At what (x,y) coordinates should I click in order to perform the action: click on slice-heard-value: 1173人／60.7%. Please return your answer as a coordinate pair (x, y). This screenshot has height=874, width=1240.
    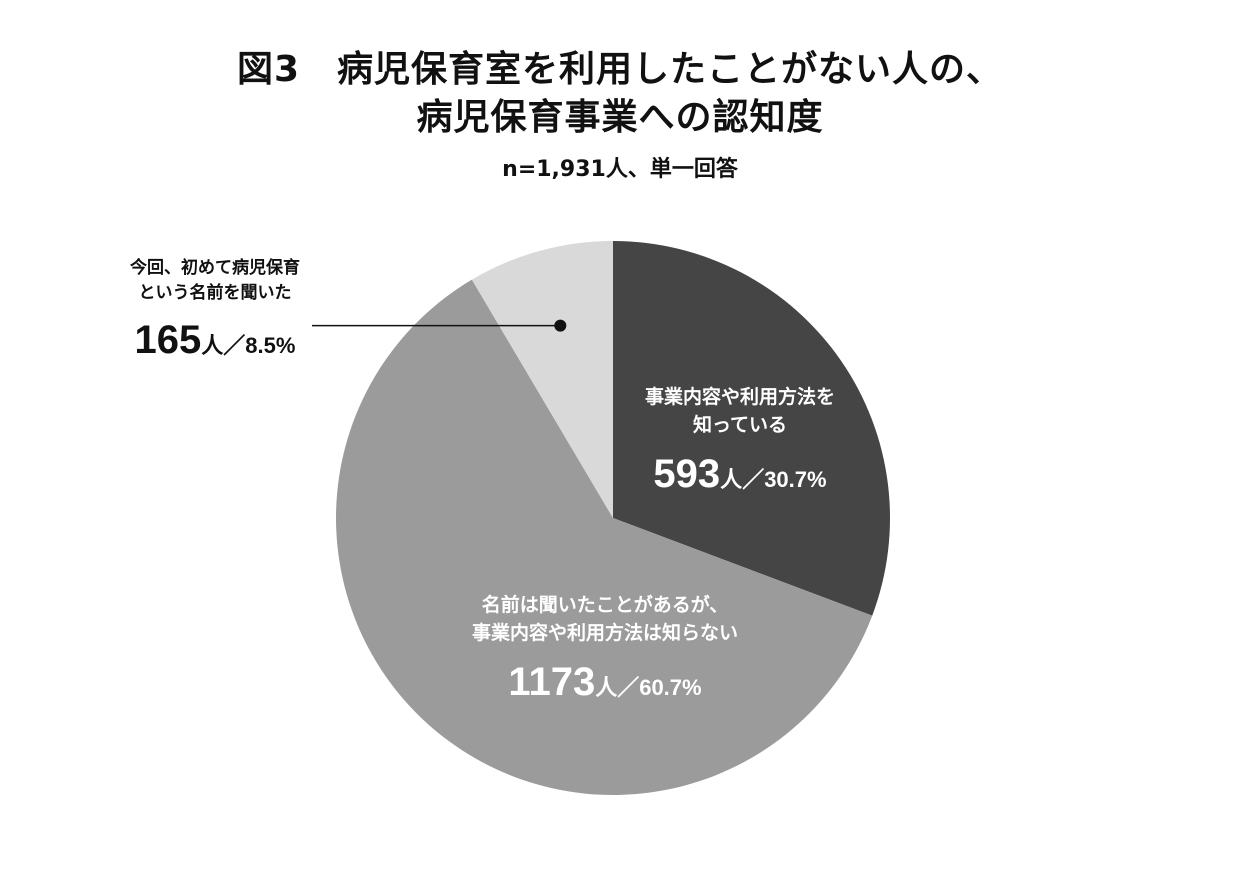
    Looking at the image, I should click on (605, 682).